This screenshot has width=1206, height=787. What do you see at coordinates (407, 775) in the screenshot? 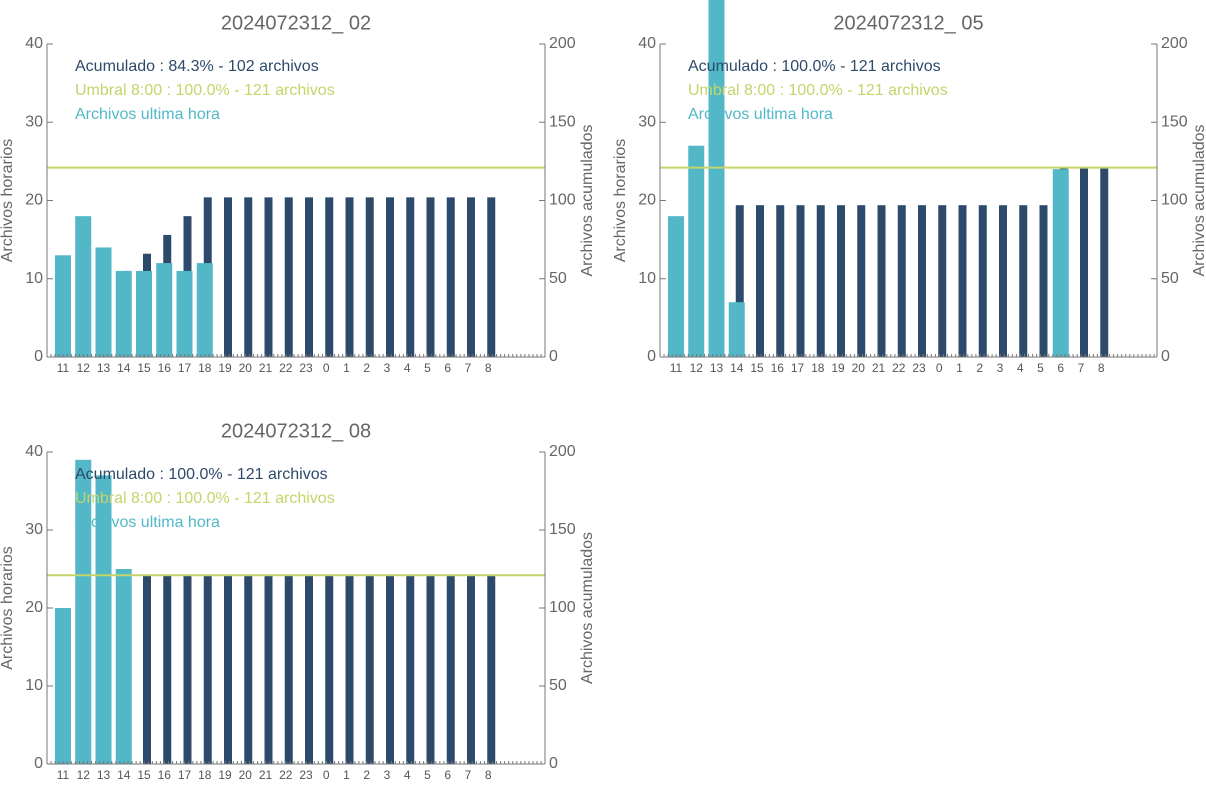
I see `x-tick-label: 4` at bounding box center [407, 775].